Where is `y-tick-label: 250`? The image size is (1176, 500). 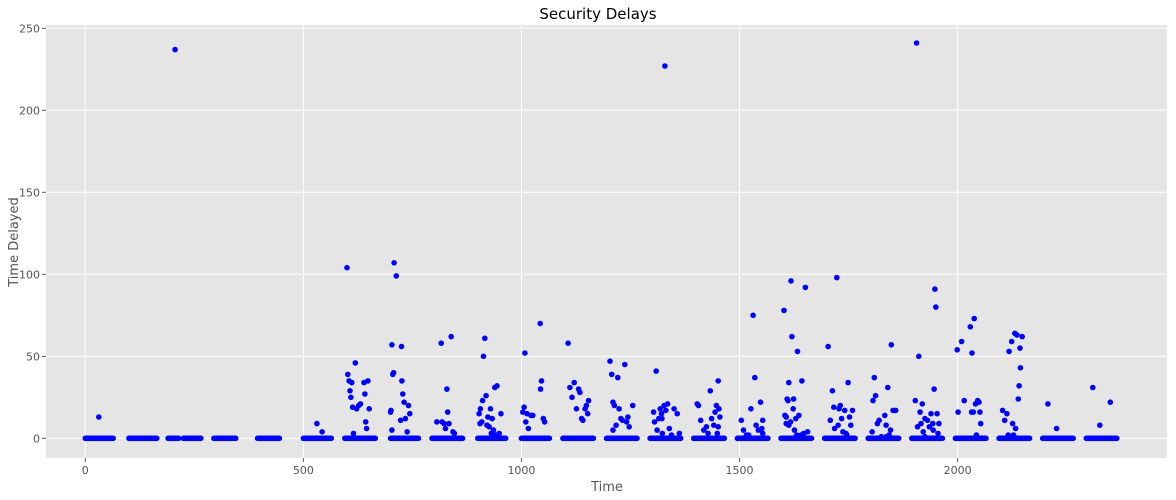 y-tick-label: 250 is located at coordinates (29, 28).